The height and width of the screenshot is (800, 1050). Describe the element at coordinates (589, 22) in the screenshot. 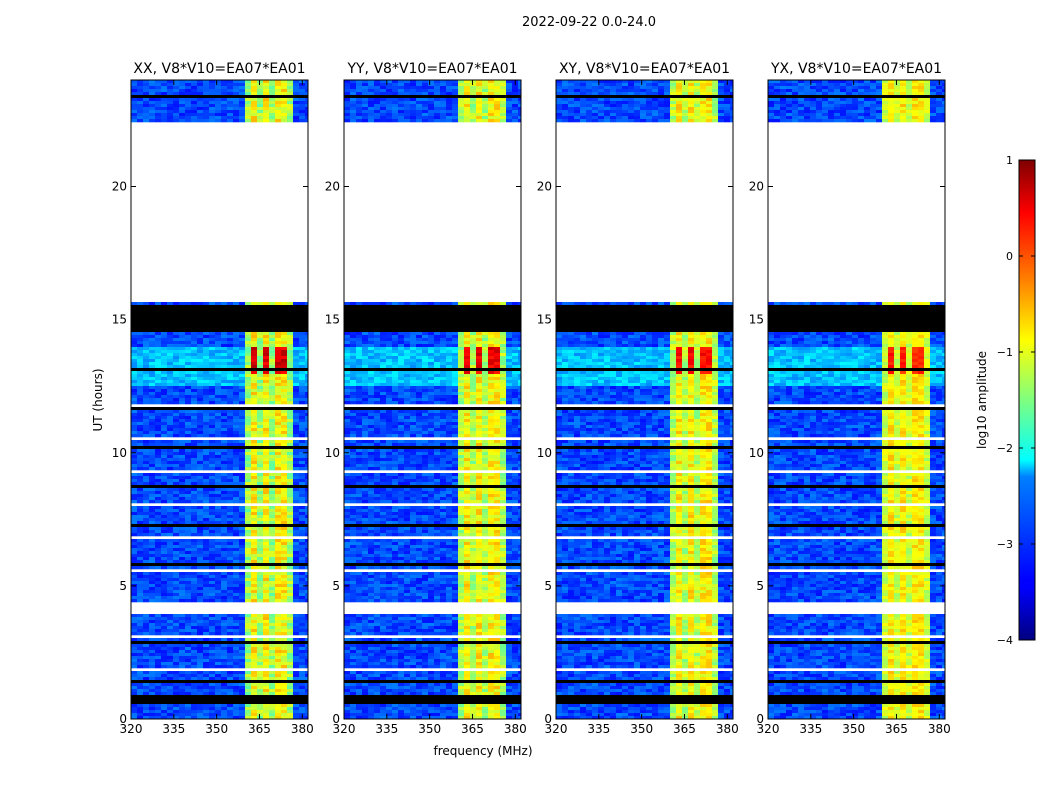

I see `figure-title: 2022-09-22 0.0-24.0` at that location.